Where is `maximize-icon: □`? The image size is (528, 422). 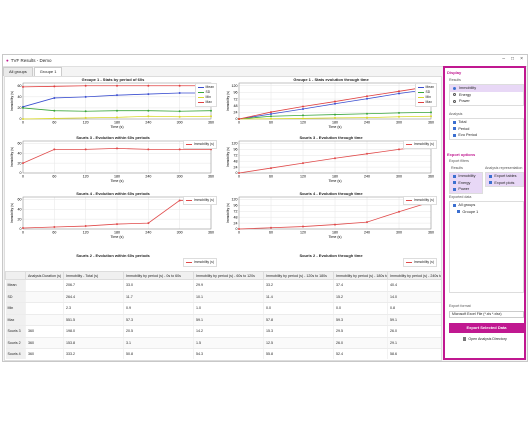 maximize-icon: □ is located at coordinates (512, 59).